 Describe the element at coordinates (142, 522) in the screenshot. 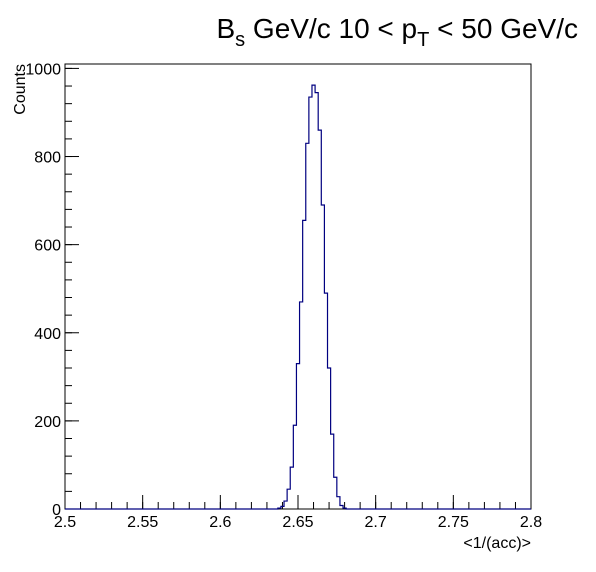

I see `x-tick-label: 2.55` at that location.